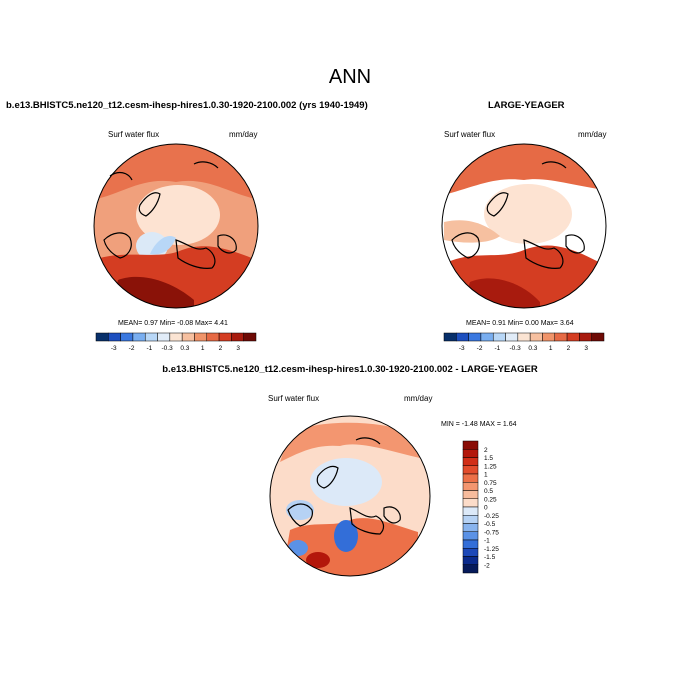 This screenshot has width=700, height=700. I want to click on left-colorbar-tick-label: -1, so click(149, 348).